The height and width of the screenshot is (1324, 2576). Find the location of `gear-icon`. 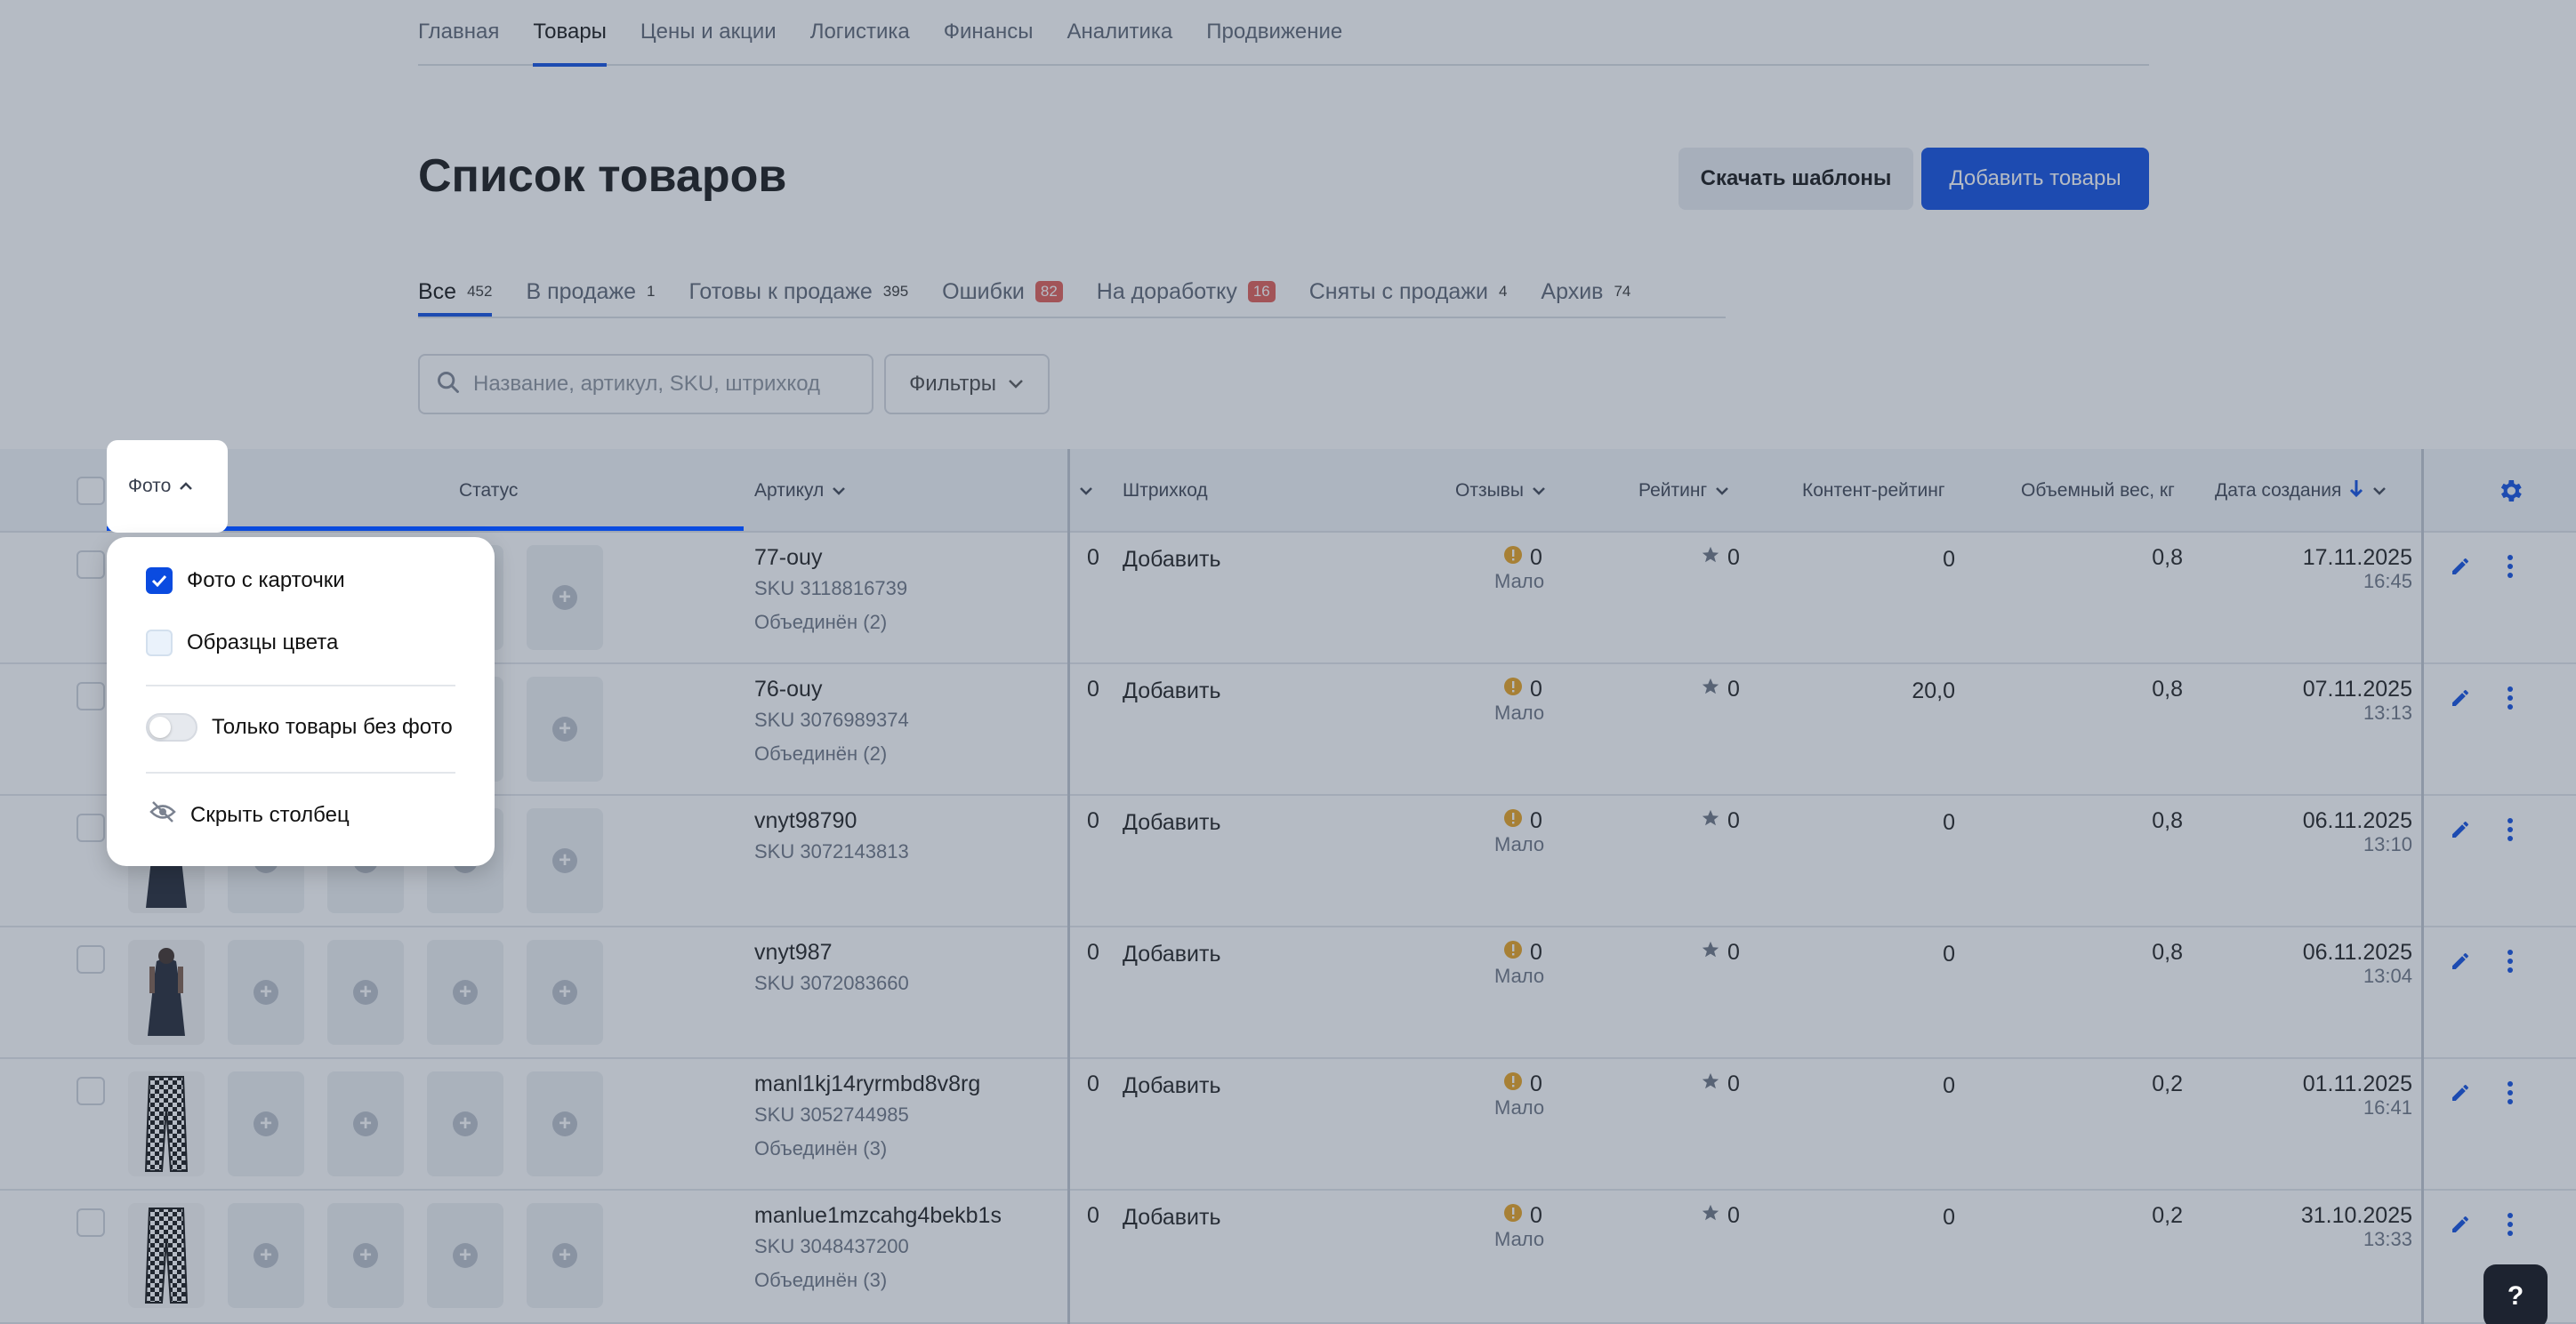

gear-icon is located at coordinates (2510, 491).